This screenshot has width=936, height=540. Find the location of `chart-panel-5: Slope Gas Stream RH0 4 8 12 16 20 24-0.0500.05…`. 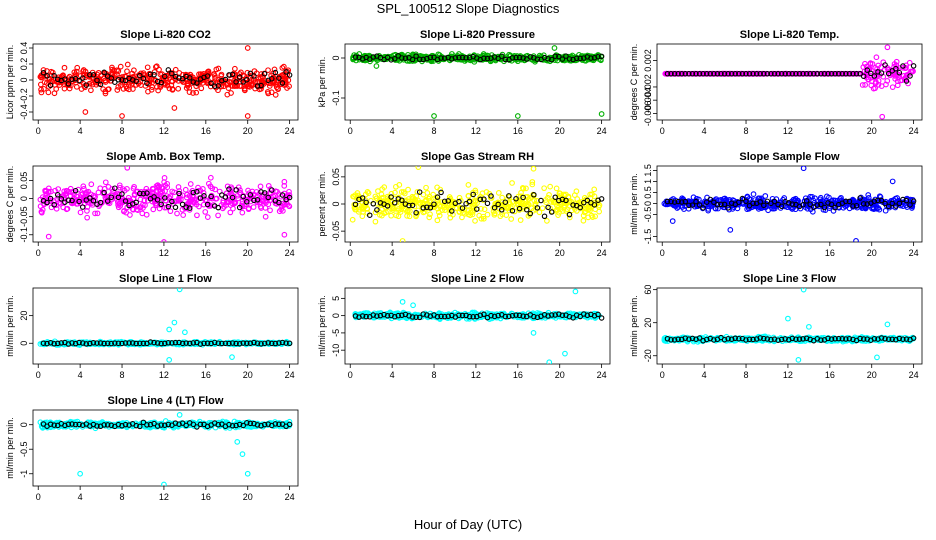

chart-panel-5: Slope Gas Stream RH0 4 8 12 16 20 24-0.0500.05… is located at coordinates (464, 204).